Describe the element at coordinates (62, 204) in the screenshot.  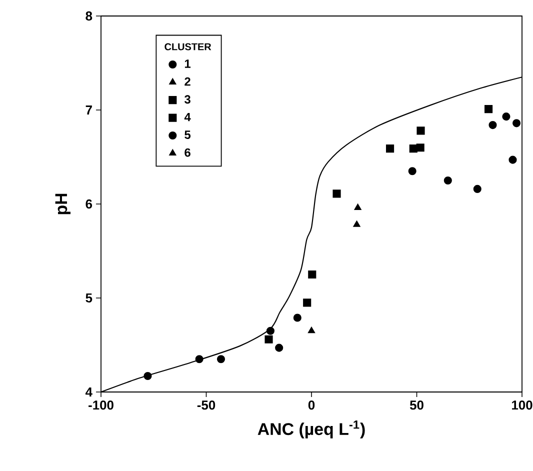
I see `y-axis-title: pH` at that location.